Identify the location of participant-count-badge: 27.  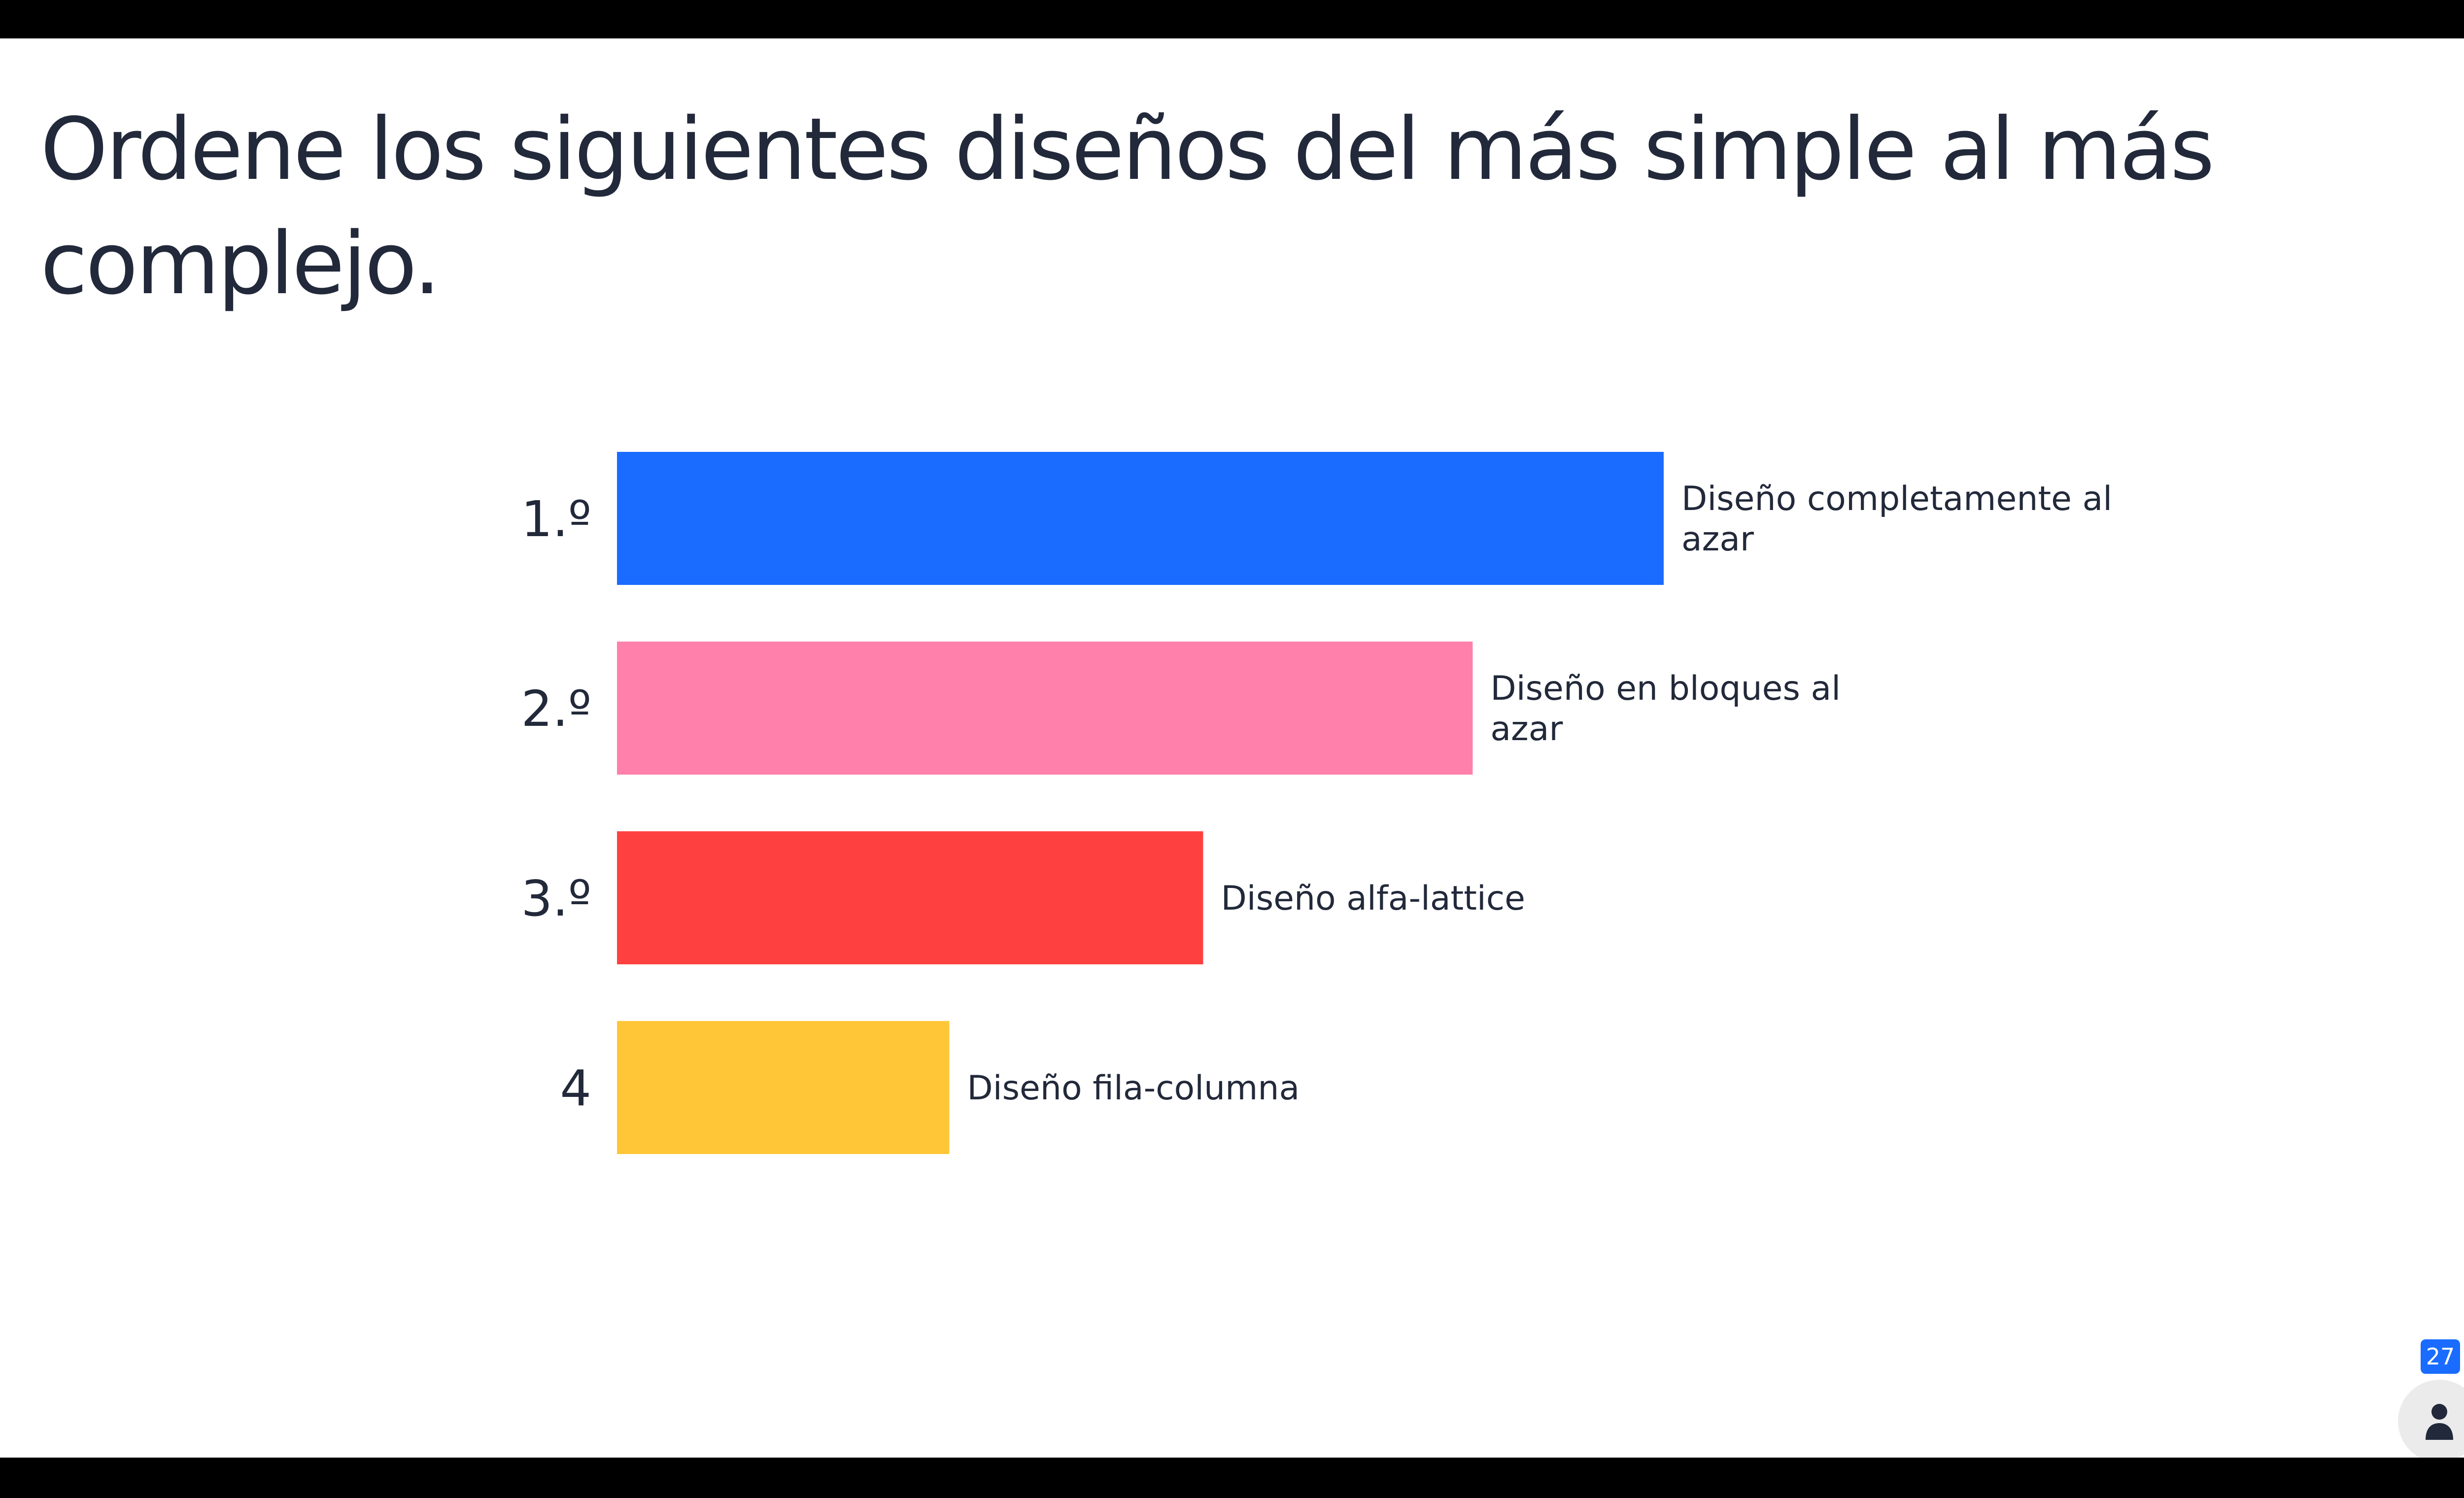
(2440, 1356).